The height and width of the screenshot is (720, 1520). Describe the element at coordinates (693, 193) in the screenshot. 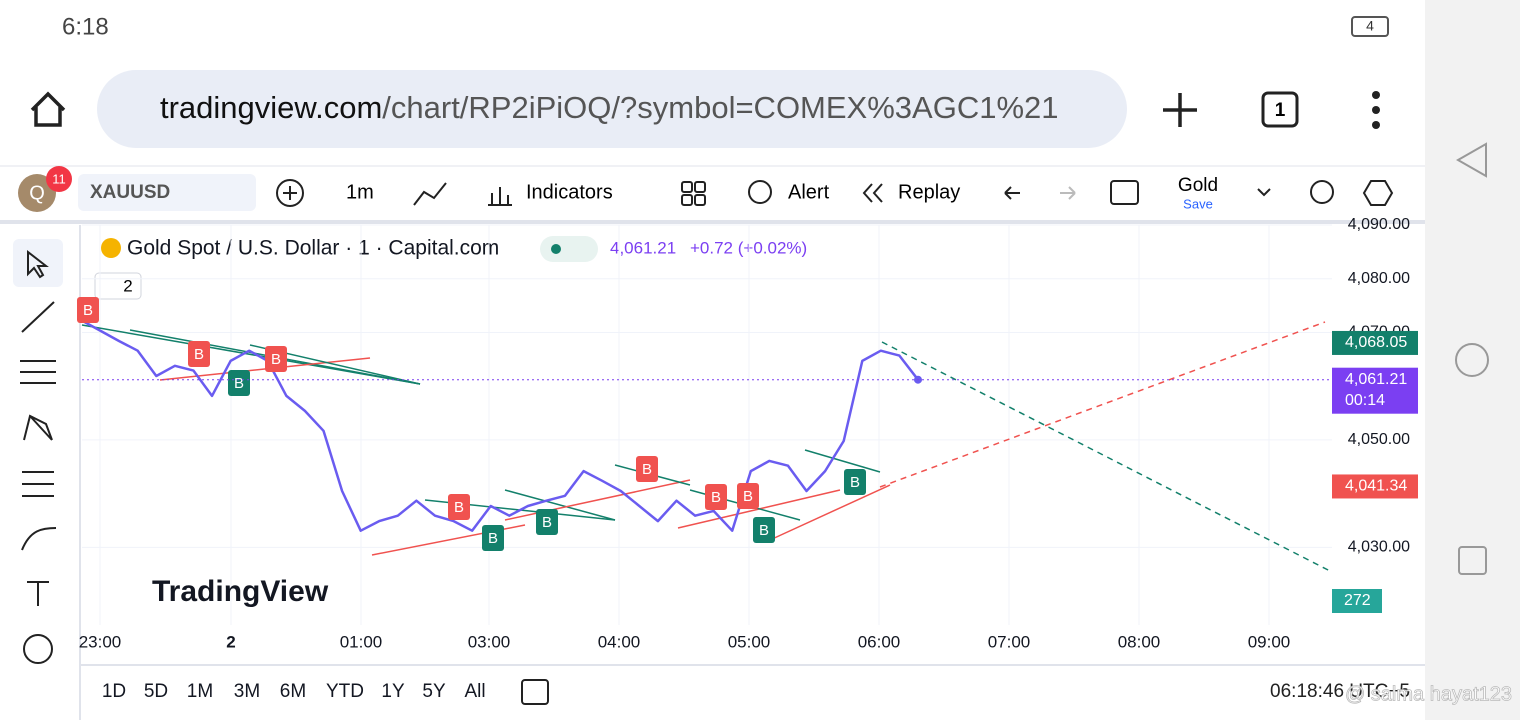

I see `layouts-button` at that location.